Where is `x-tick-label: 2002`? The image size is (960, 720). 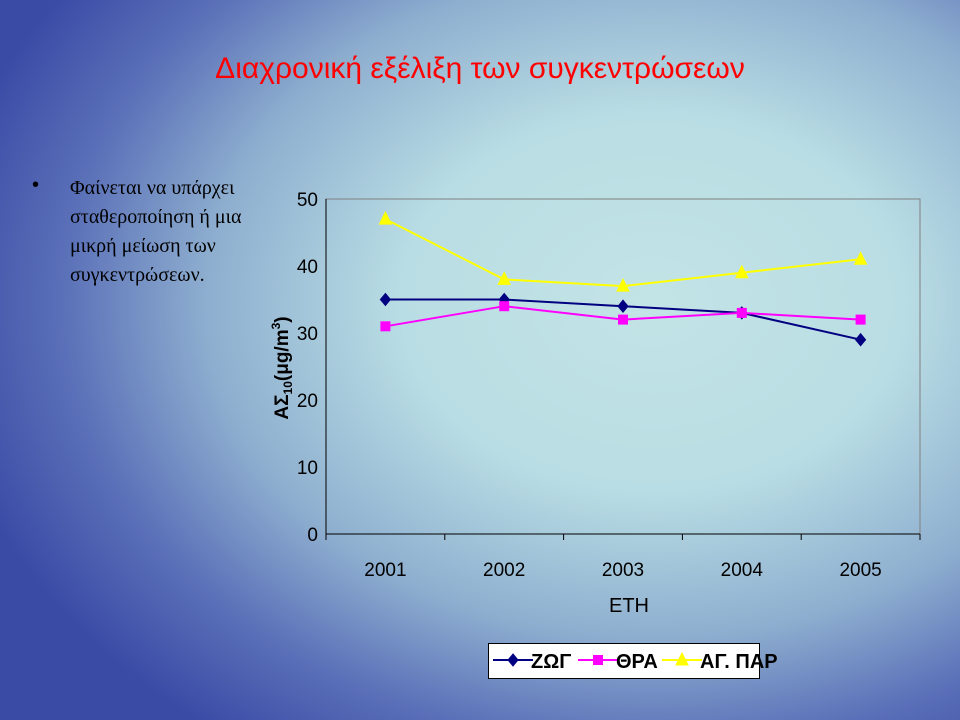
x-tick-label: 2002 is located at coordinates (504, 570).